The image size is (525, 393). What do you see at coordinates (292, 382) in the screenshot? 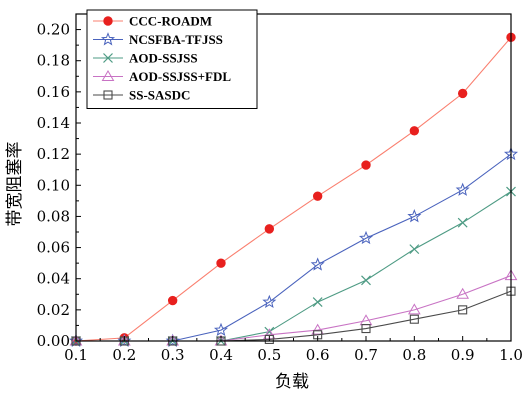
I see `x-axis-label: 负载` at bounding box center [292, 382].